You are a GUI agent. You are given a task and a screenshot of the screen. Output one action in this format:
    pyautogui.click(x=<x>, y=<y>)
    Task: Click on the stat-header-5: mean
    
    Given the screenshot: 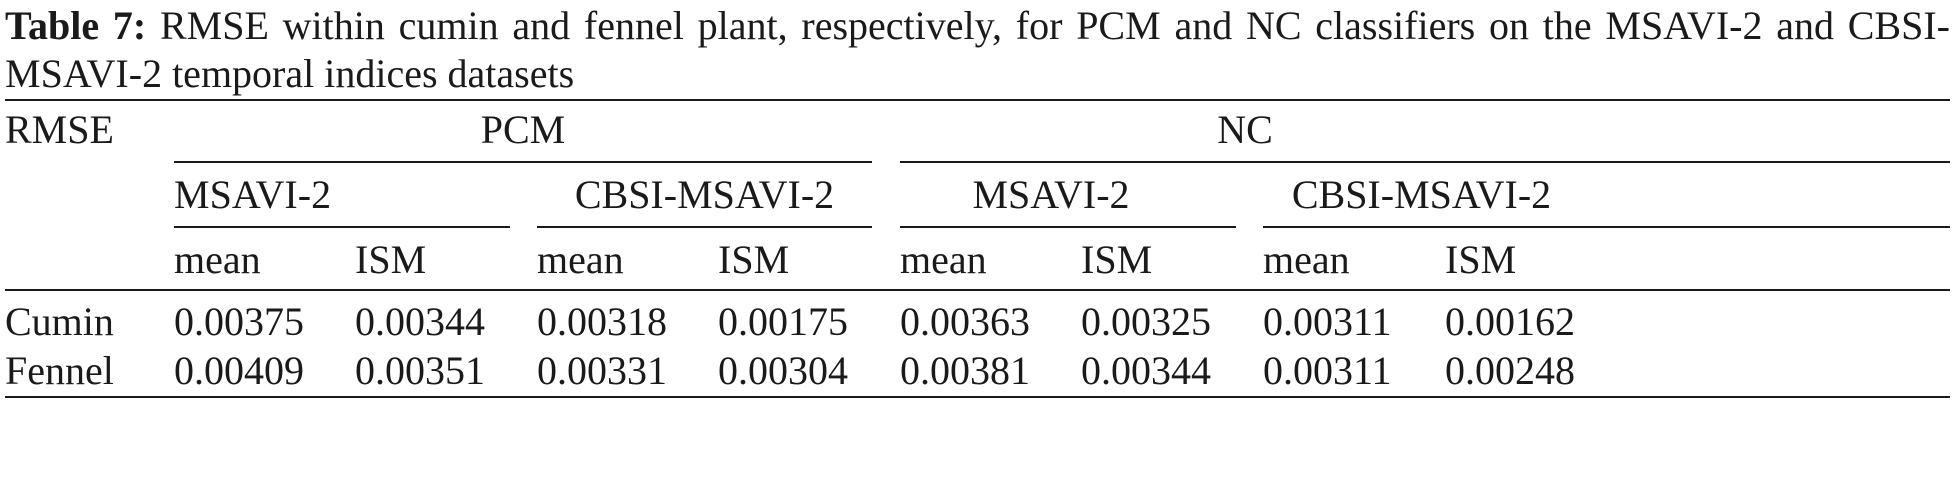 What is the action you would take?
    pyautogui.click(x=943, y=259)
    